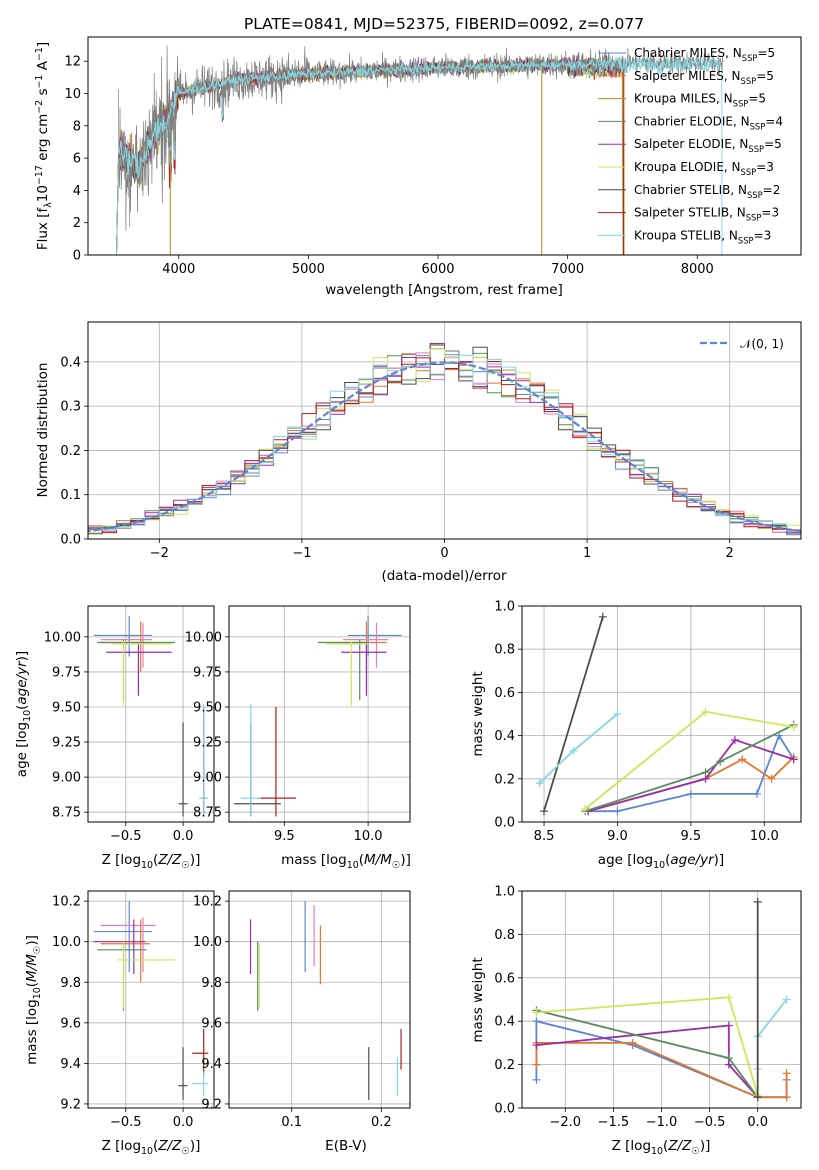 The width and height of the screenshot is (819, 1170). I want to click on y-tick-label: 0.8, so click(504, 935).